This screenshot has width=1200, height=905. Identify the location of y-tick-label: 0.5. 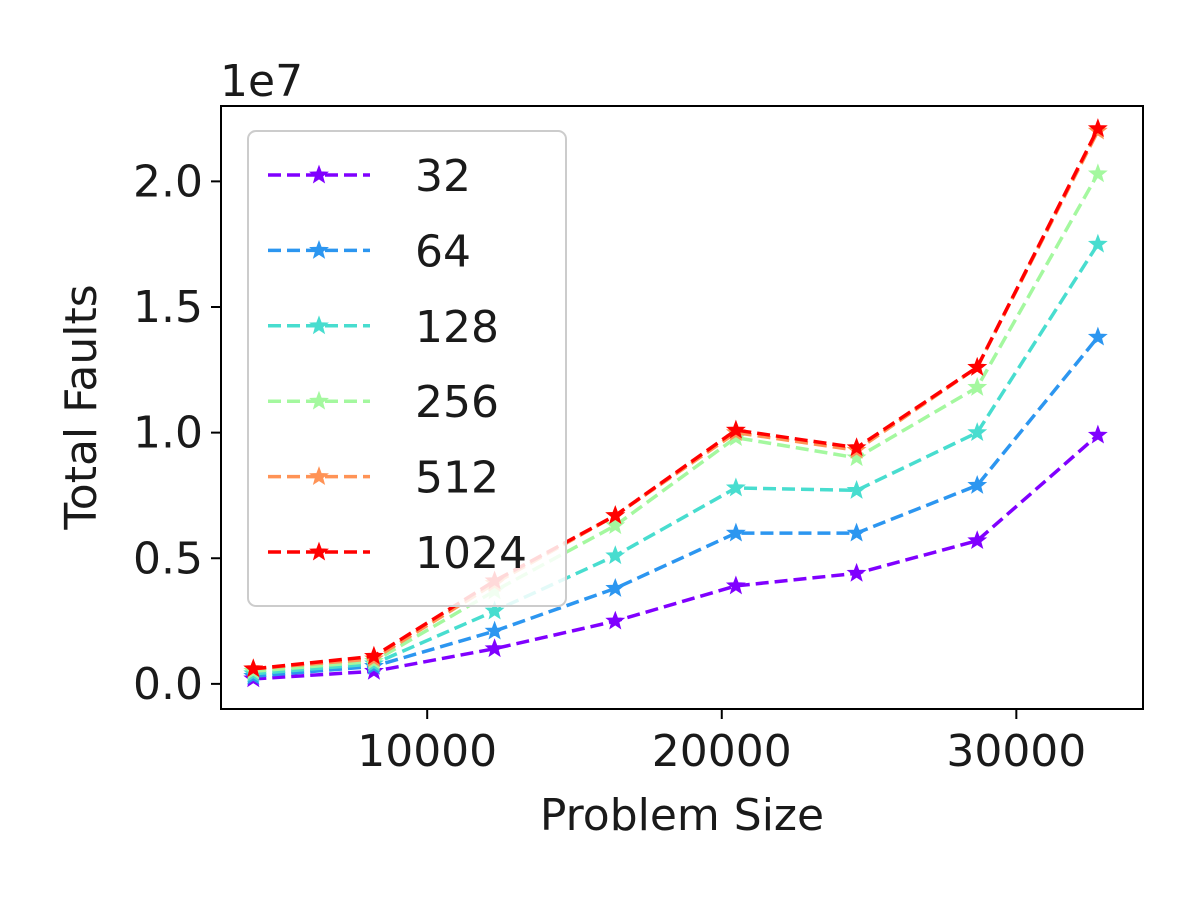
(168, 558).